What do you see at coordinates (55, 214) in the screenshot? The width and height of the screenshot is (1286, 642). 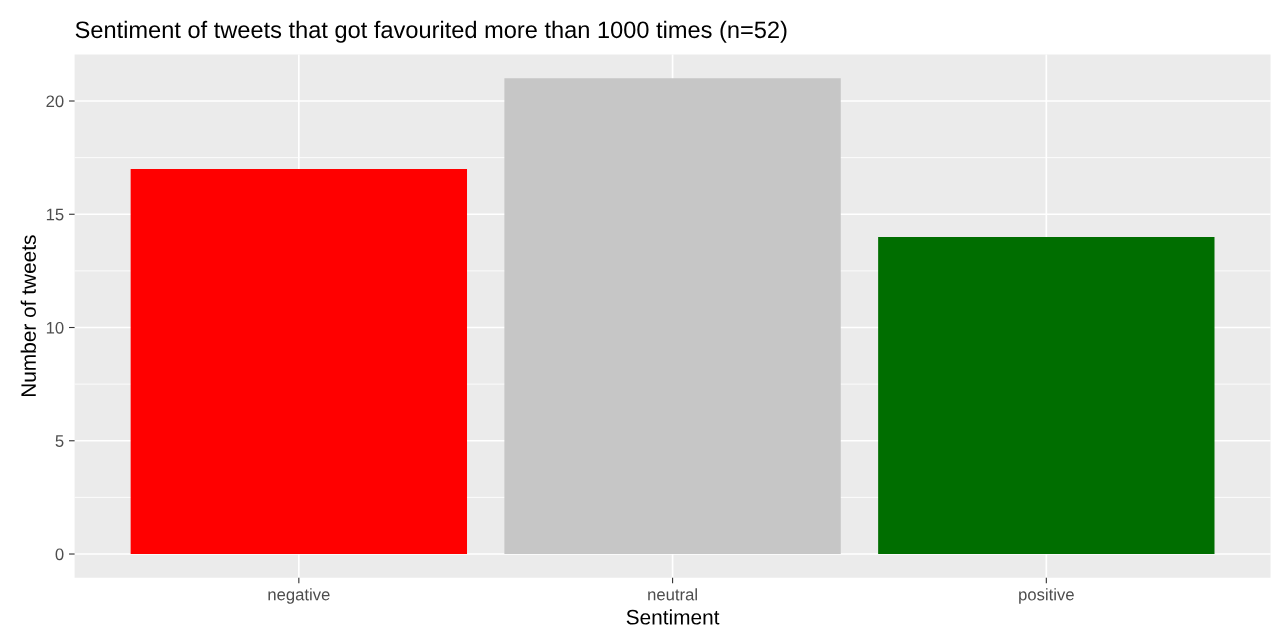 I see `y-tick-label: 15` at bounding box center [55, 214].